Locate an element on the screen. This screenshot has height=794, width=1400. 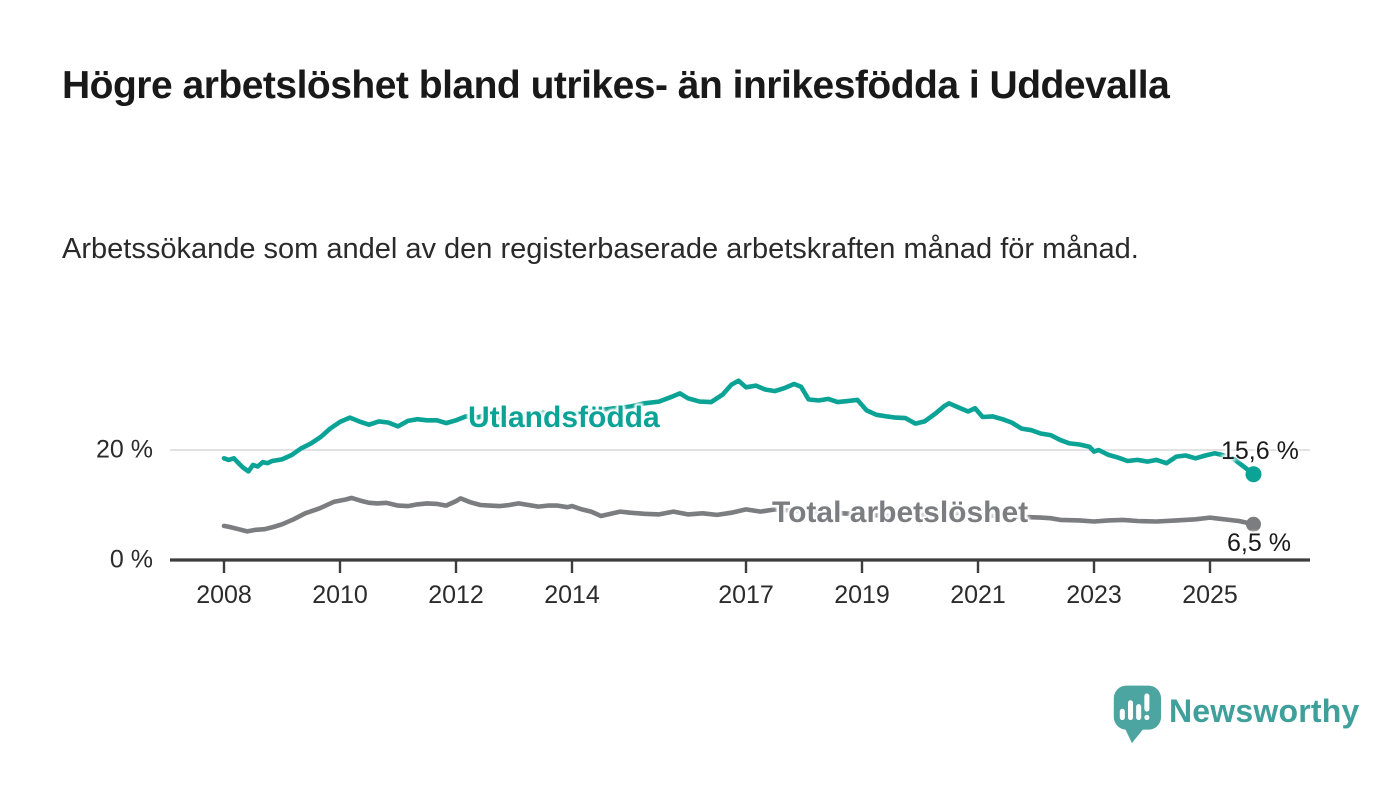
end-value-label-total-arbetsl-shet: 6,5 % is located at coordinates (1259, 543).